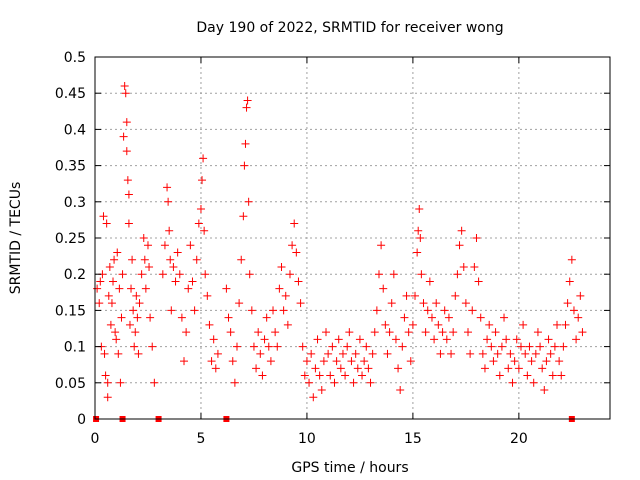  I want to click on x-tick-label: 15, so click(413, 439).